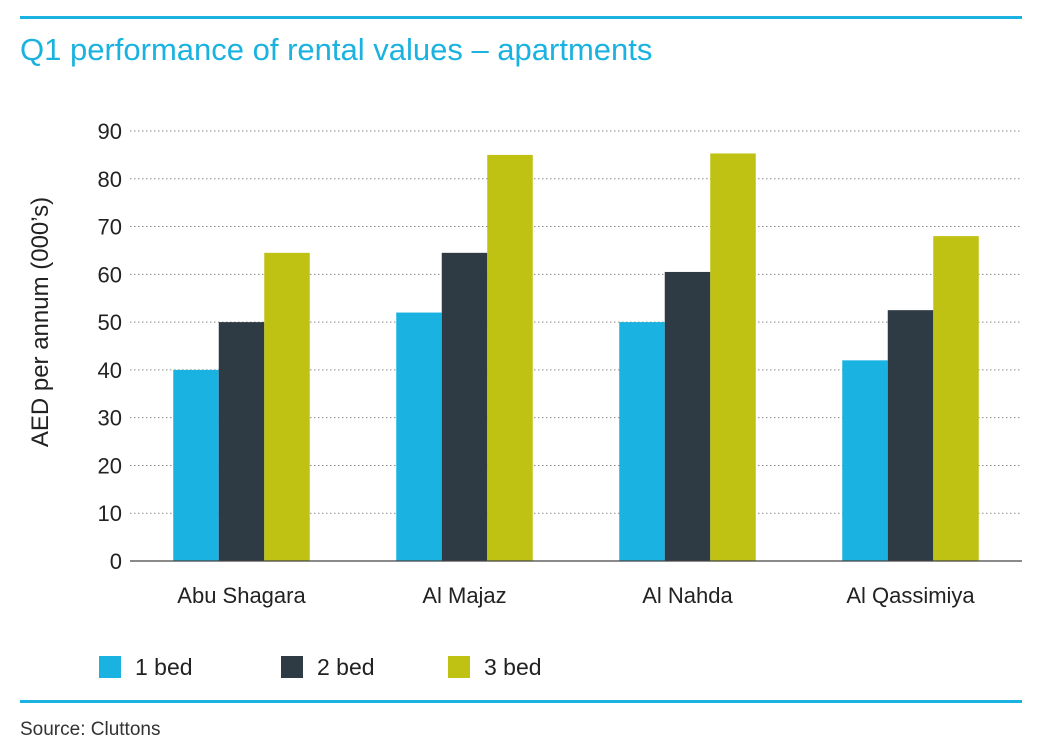 The image size is (1043, 753). What do you see at coordinates (956, 398) in the screenshot?
I see `bar-3-bed-al-qassimiya` at bounding box center [956, 398].